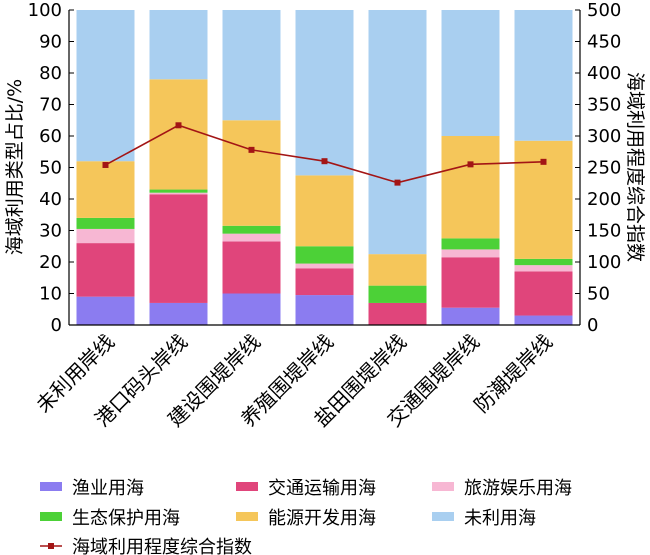 This screenshot has width=650, height=555. Describe the element at coordinates (604, 105) in the screenshot. I see `y2-tick-label: 350` at that location.